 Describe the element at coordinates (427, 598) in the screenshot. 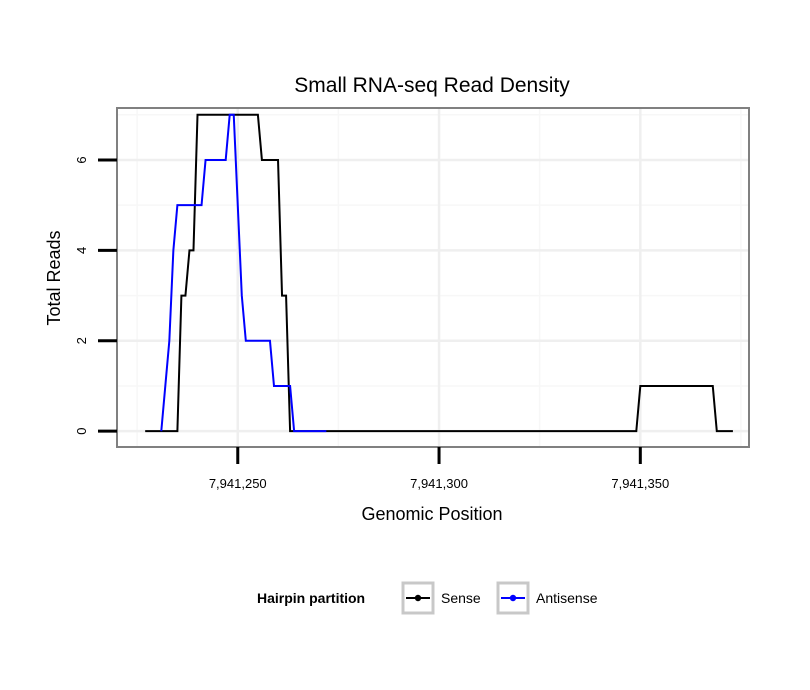

I see `legend: Hairpin partition Sense Antisense` at that location.